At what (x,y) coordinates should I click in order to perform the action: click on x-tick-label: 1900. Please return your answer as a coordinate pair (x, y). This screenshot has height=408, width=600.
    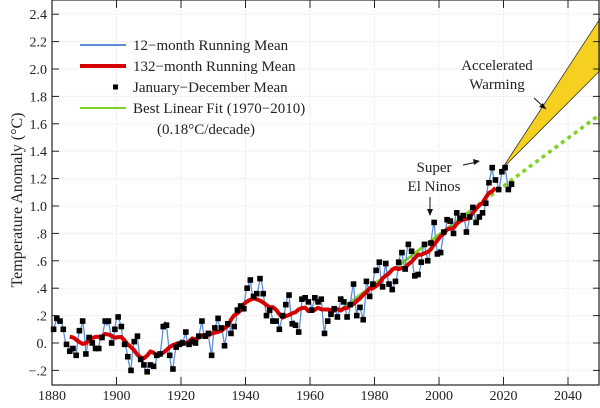
    Looking at the image, I should click on (117, 396).